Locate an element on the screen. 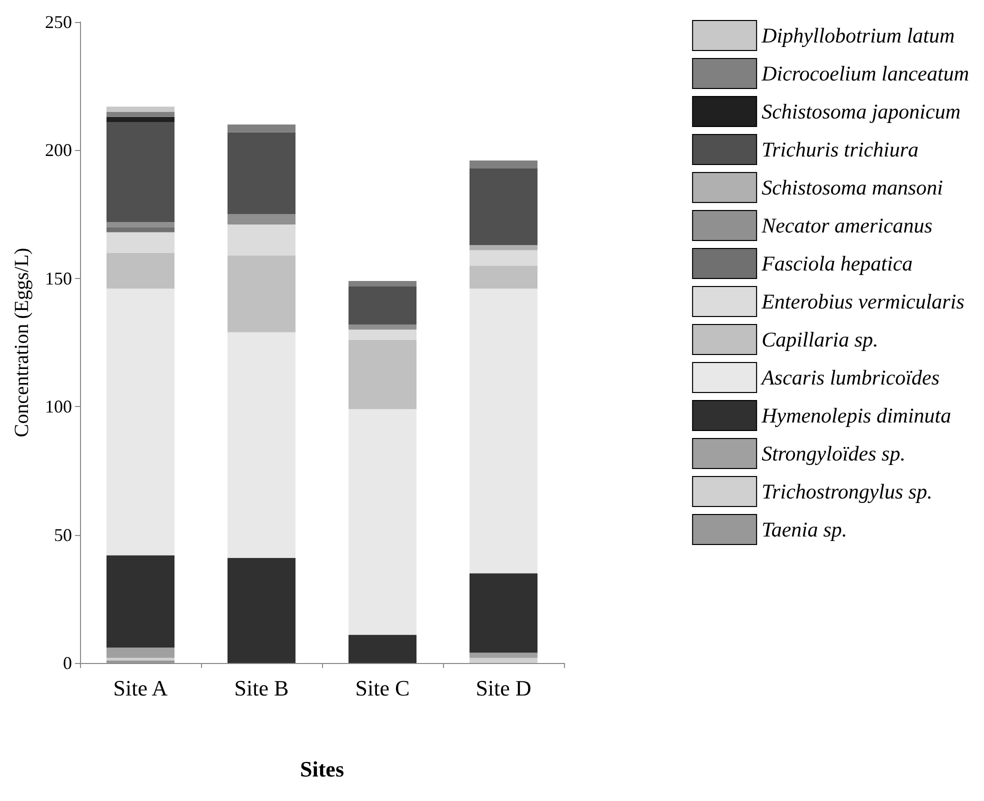 This screenshot has width=984, height=801. x-axis-title: Sites is located at coordinates (322, 769).